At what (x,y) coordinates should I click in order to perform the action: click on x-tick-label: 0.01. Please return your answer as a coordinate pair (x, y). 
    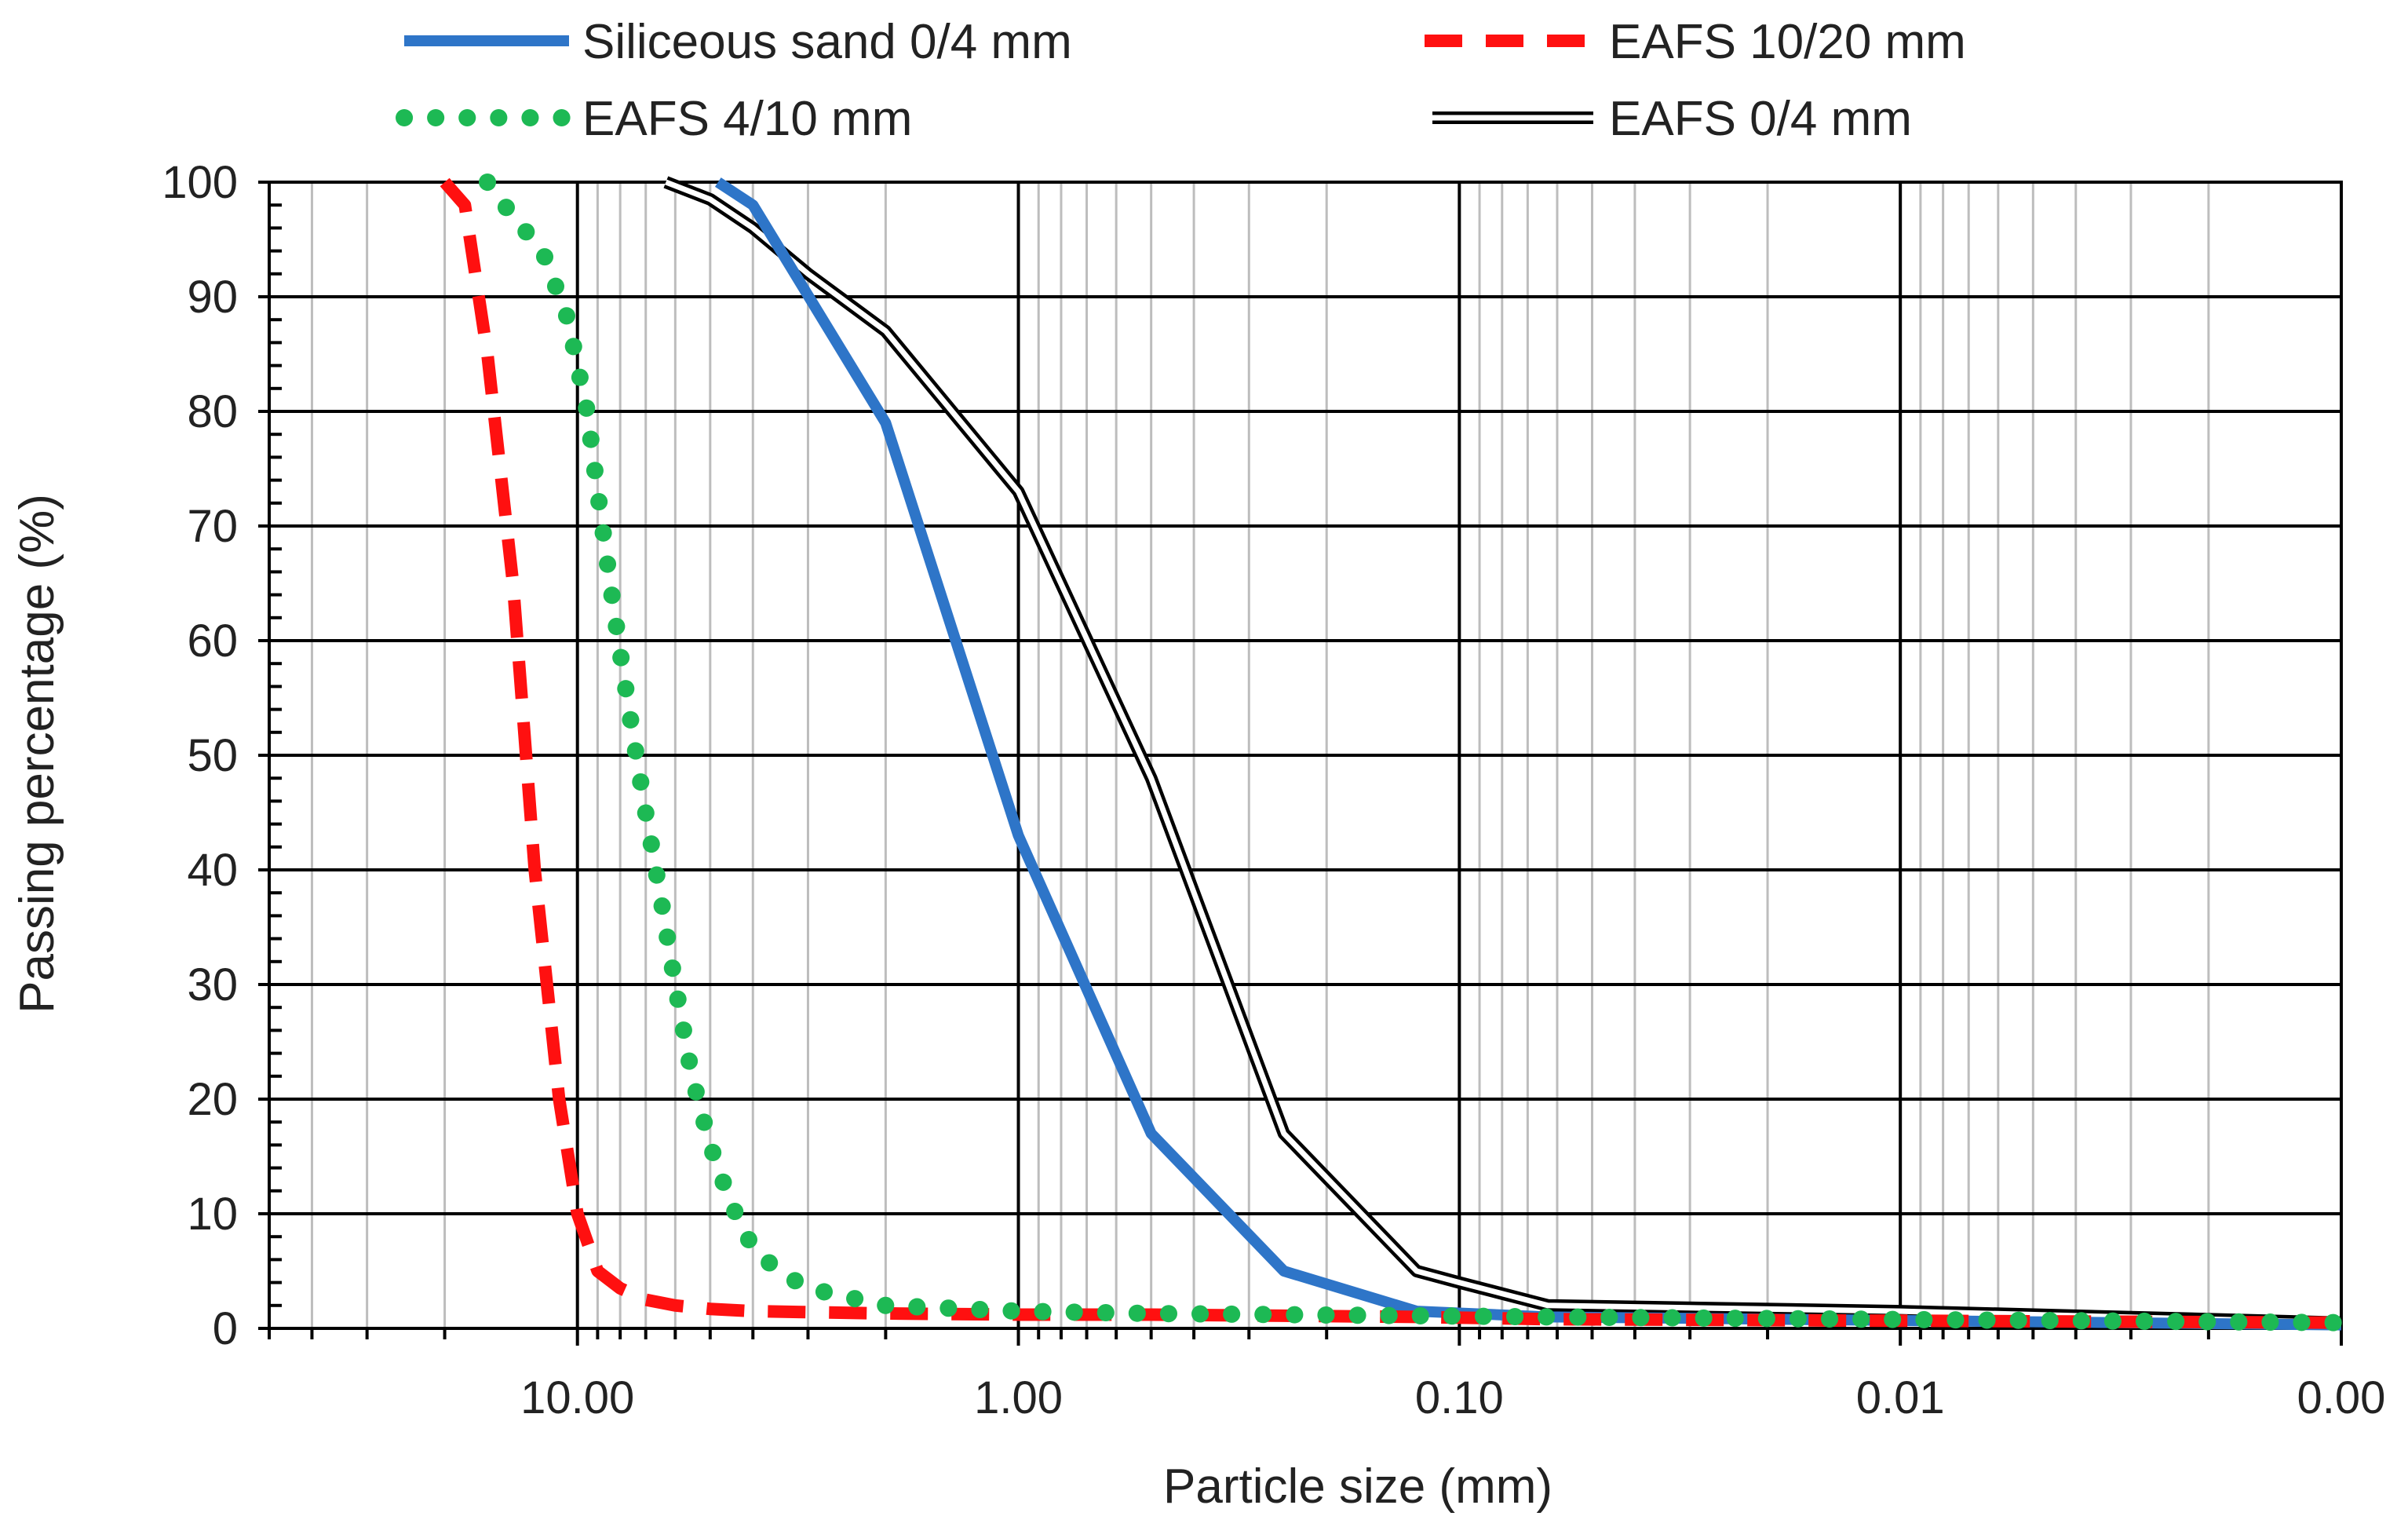
    Looking at the image, I should click on (1901, 1397).